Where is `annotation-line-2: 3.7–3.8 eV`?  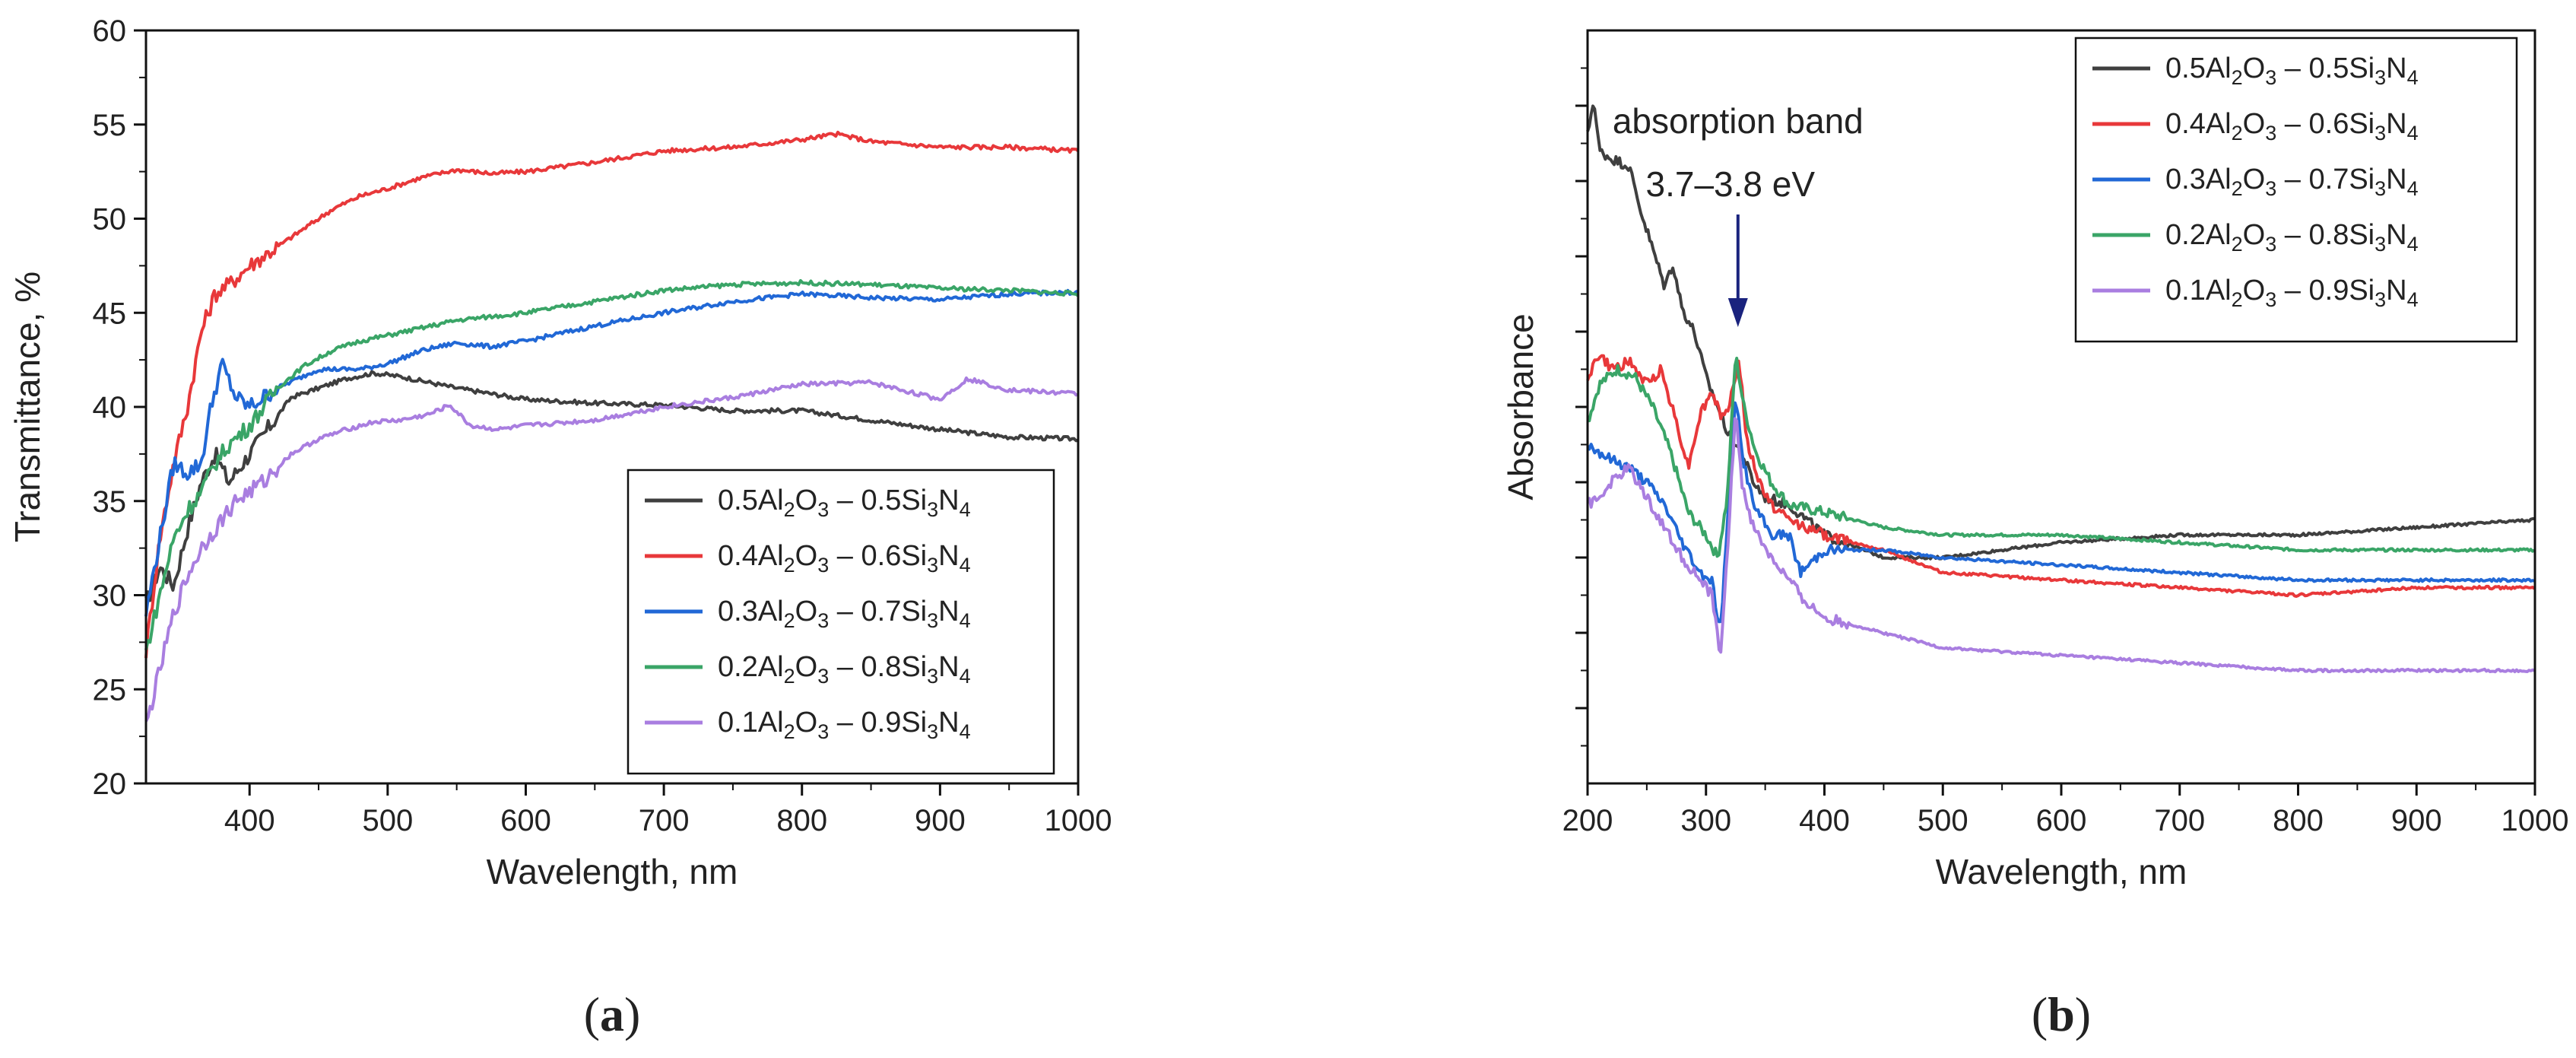
annotation-line-2: 3.7–3.8 eV is located at coordinates (1731, 184).